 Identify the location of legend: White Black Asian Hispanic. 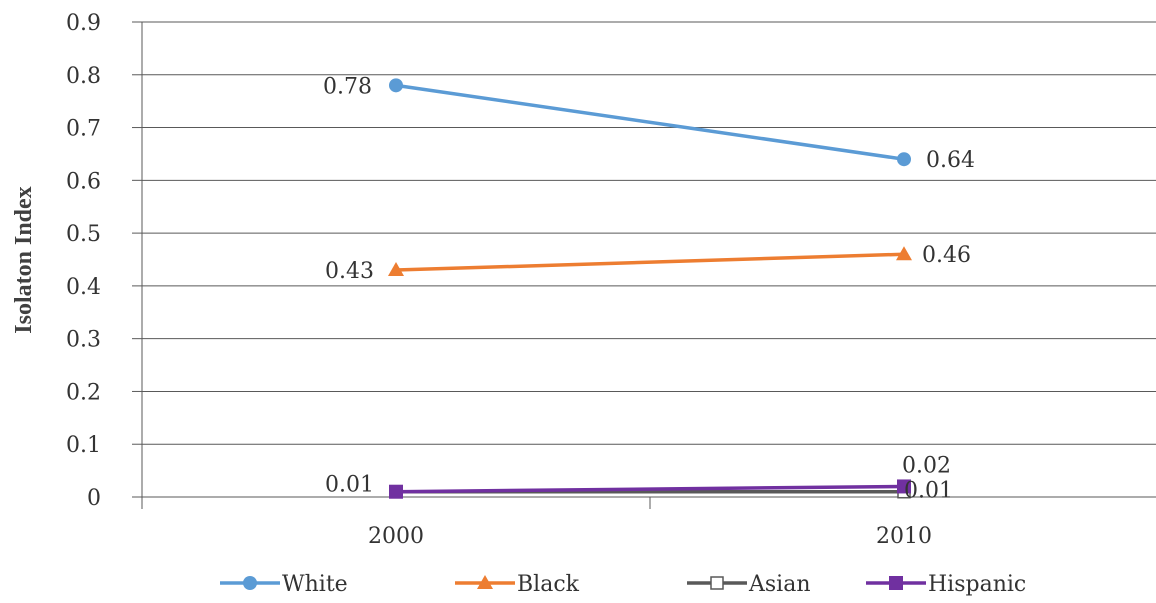
(623, 584).